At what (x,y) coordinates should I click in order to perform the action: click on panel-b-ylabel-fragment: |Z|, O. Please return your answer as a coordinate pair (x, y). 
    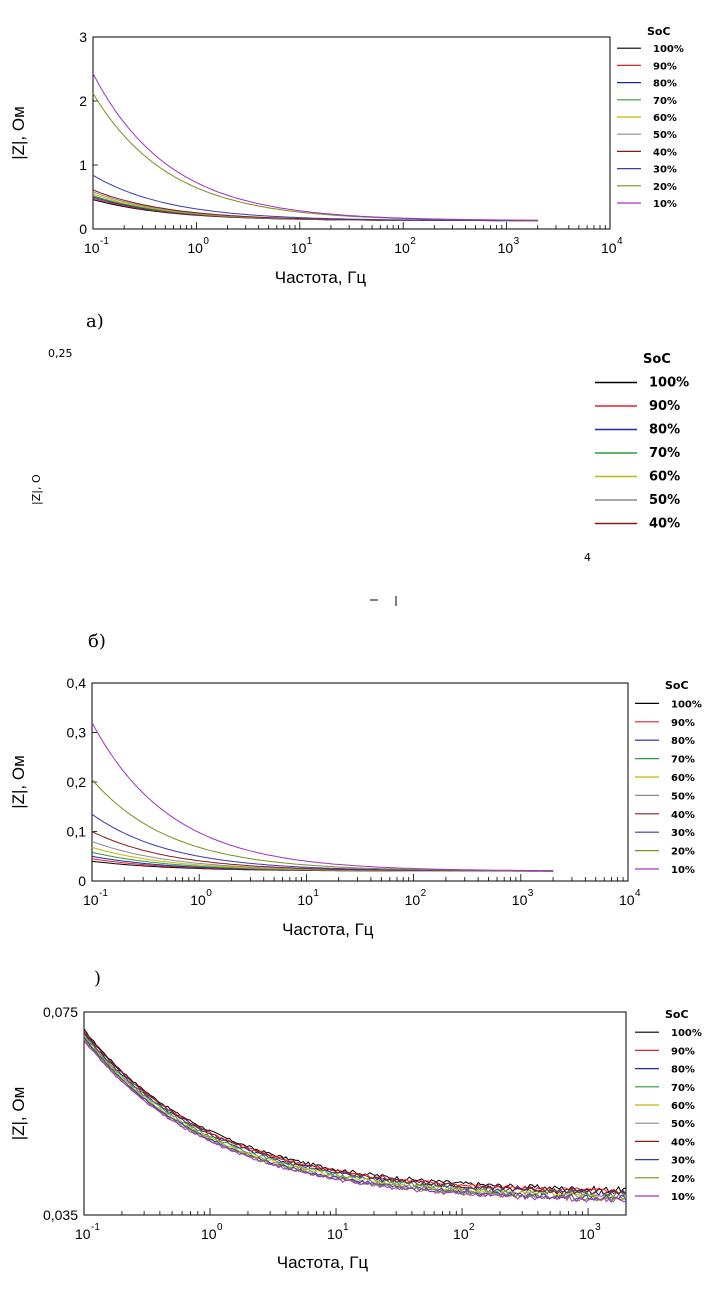
    Looking at the image, I should click on (36, 489).